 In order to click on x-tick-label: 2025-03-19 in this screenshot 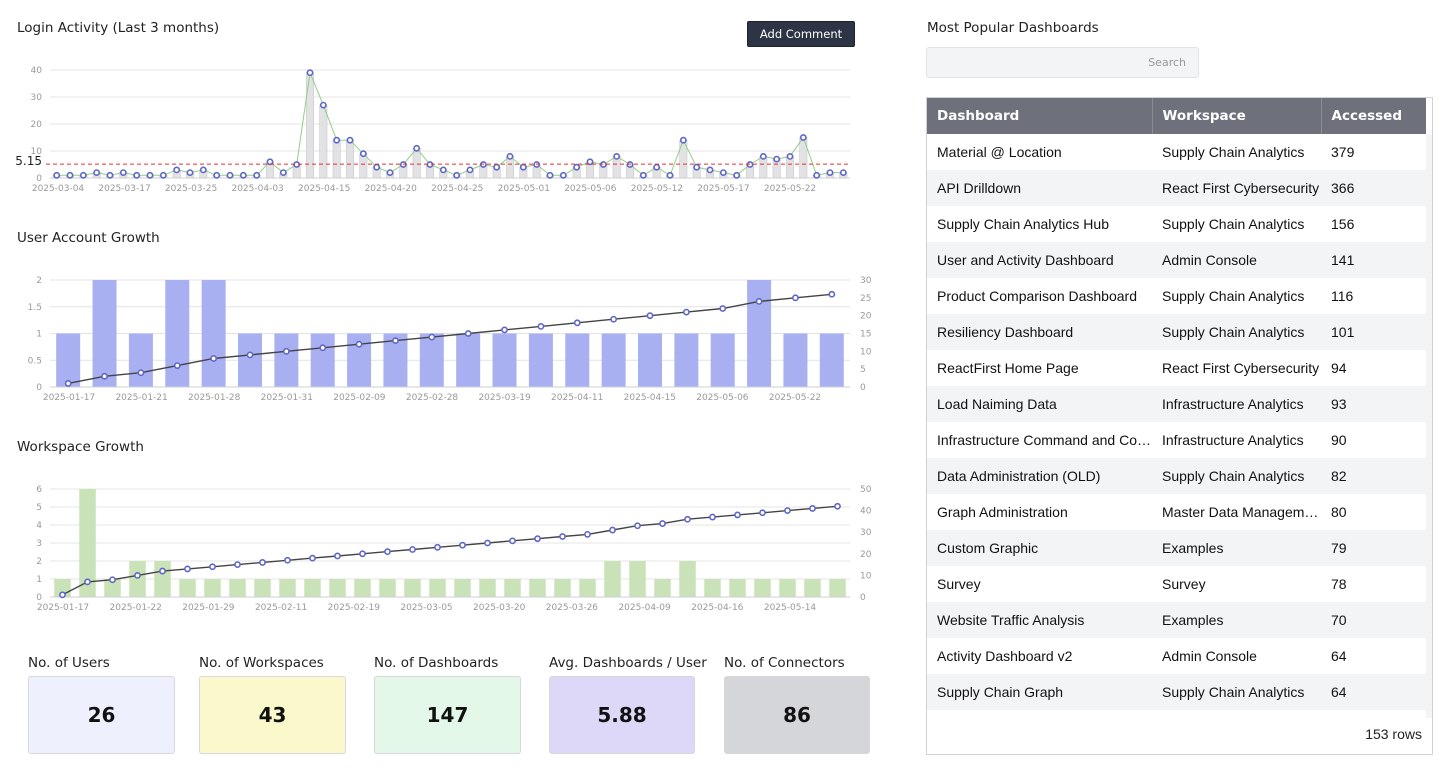, I will do `click(504, 398)`.